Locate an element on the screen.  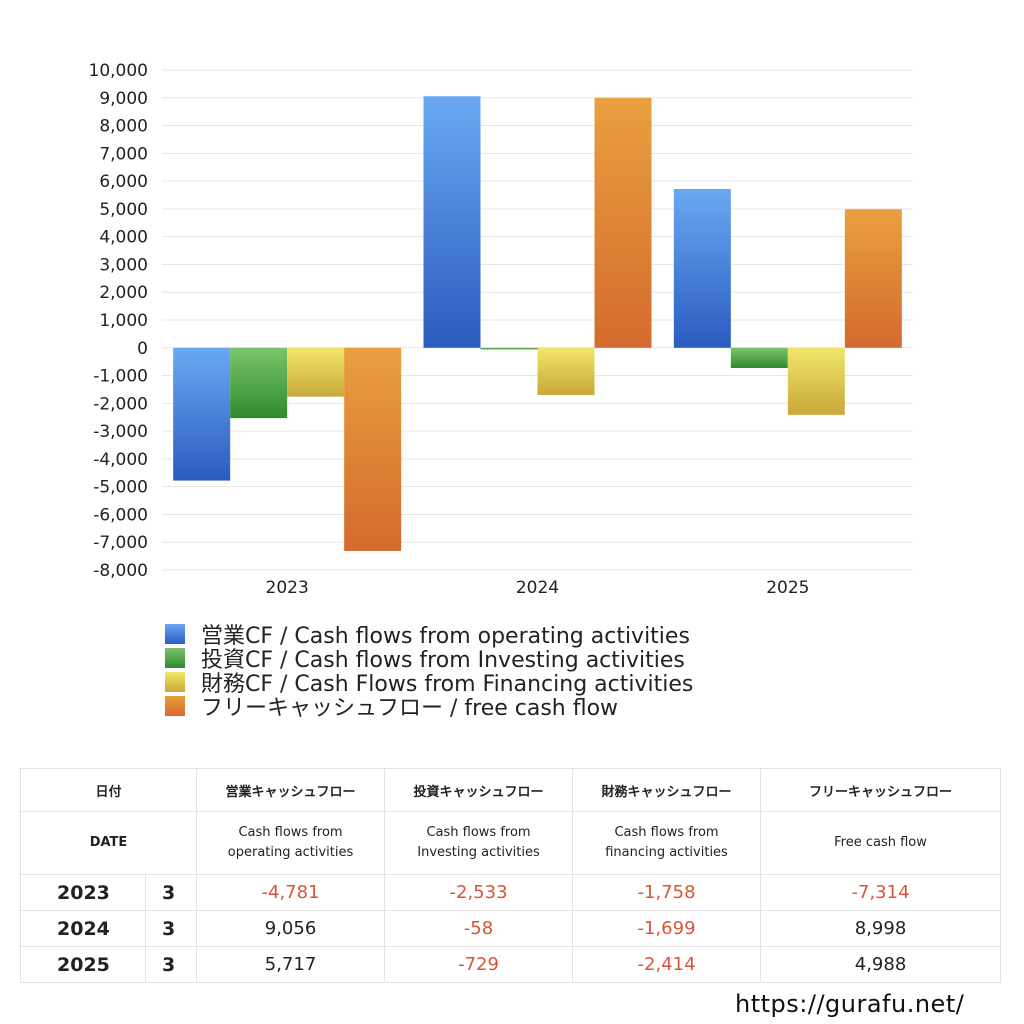
legend-label-free: フリーキャッシュフロー / free cash flow is located at coordinates (410, 708).